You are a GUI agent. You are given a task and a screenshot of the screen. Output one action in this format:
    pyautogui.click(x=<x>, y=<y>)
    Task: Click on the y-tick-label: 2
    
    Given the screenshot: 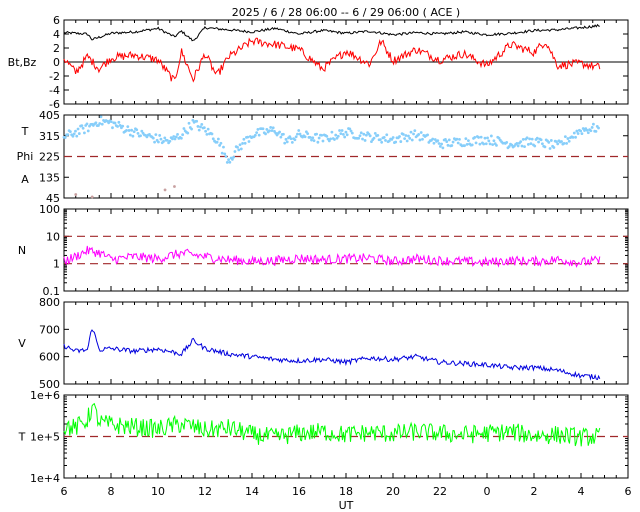 What is the action you would take?
    pyautogui.click(x=56, y=48)
    